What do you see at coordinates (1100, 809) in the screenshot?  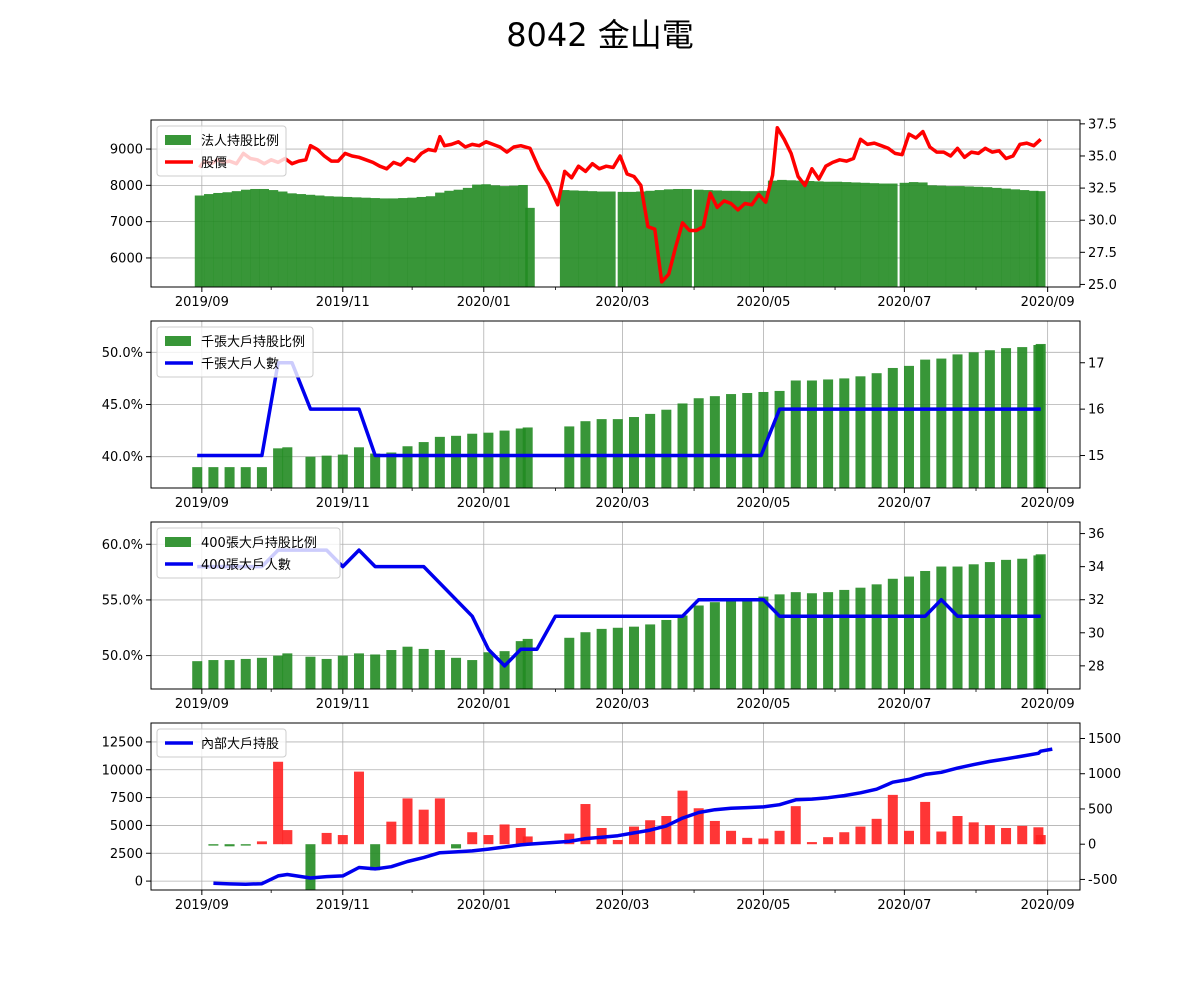 I see `y-right-tick-label: 500` at bounding box center [1100, 809].